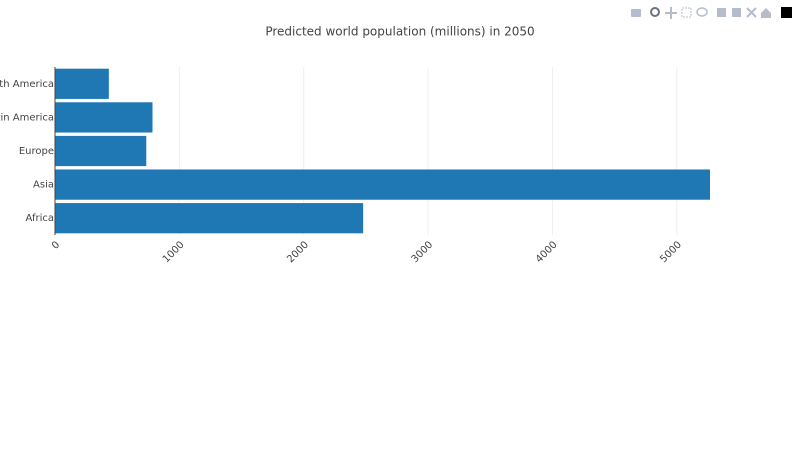 The height and width of the screenshot is (450, 800). What do you see at coordinates (766, 13) in the screenshot?
I see `reset-button` at bounding box center [766, 13].